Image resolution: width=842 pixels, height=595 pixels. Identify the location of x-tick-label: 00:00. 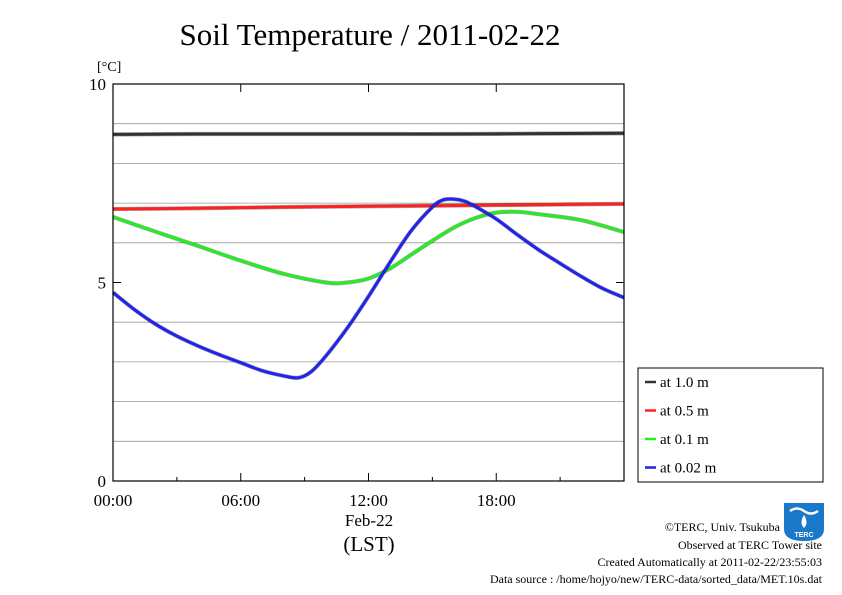
(113, 500).